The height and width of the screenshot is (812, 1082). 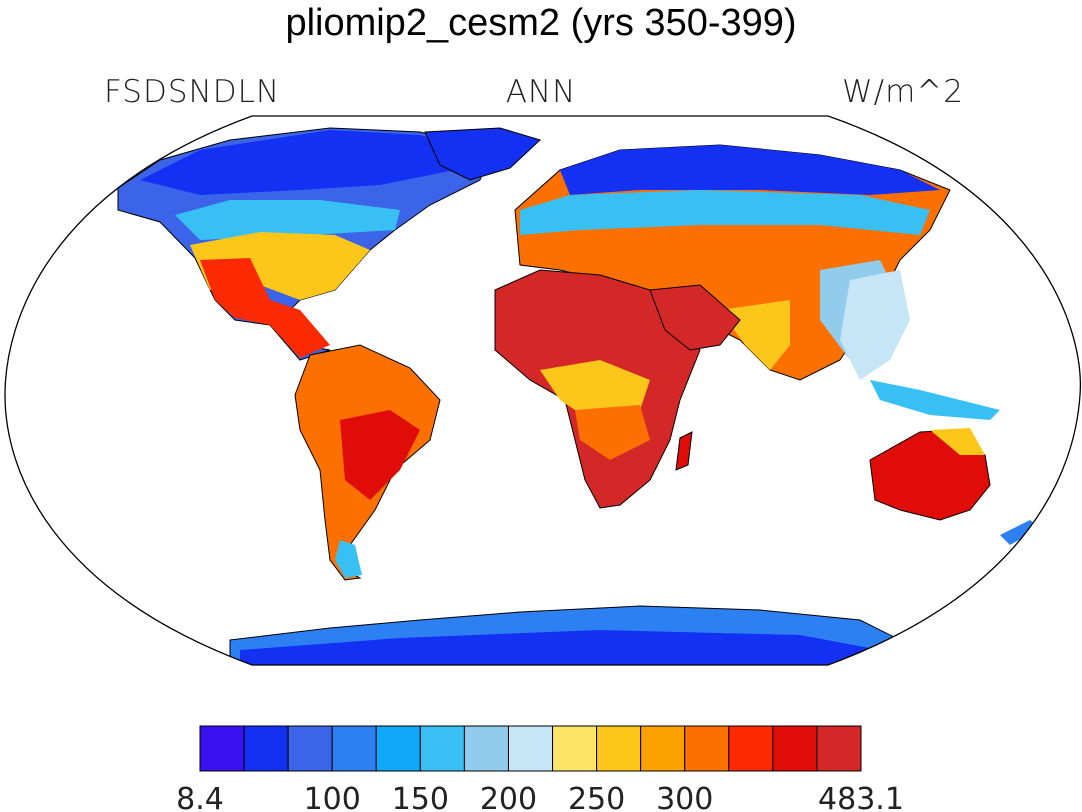 I want to click on colorbar-tick-label: 483.1, so click(x=861, y=797).